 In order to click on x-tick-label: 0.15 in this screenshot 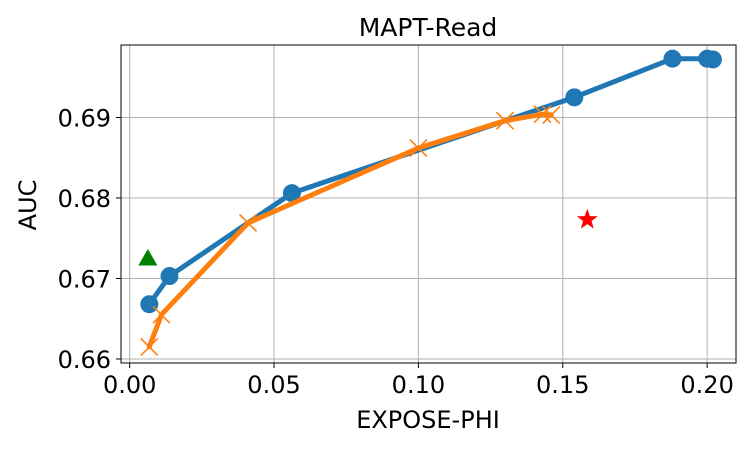, I will do `click(562, 385)`.